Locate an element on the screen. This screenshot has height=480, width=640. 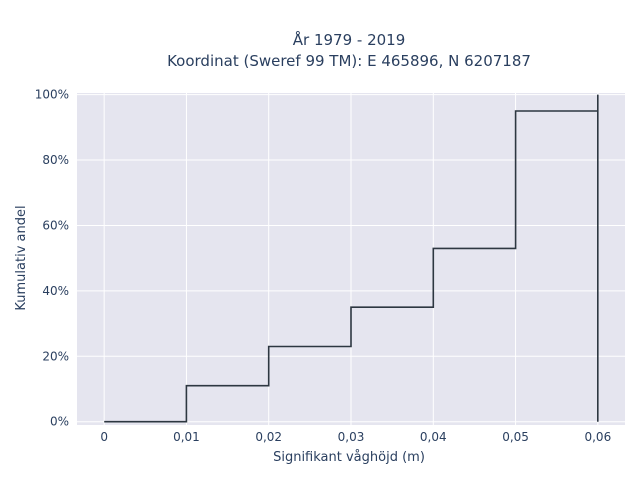
y-tick-label: 0% is located at coordinates (59, 422).